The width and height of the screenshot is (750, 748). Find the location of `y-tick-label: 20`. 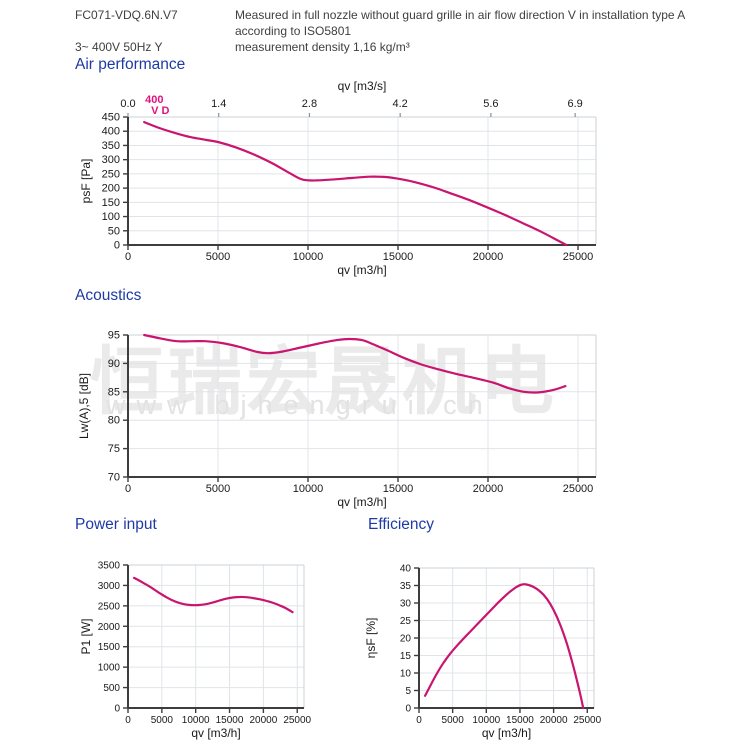

y-tick-label: 20 is located at coordinates (406, 639).